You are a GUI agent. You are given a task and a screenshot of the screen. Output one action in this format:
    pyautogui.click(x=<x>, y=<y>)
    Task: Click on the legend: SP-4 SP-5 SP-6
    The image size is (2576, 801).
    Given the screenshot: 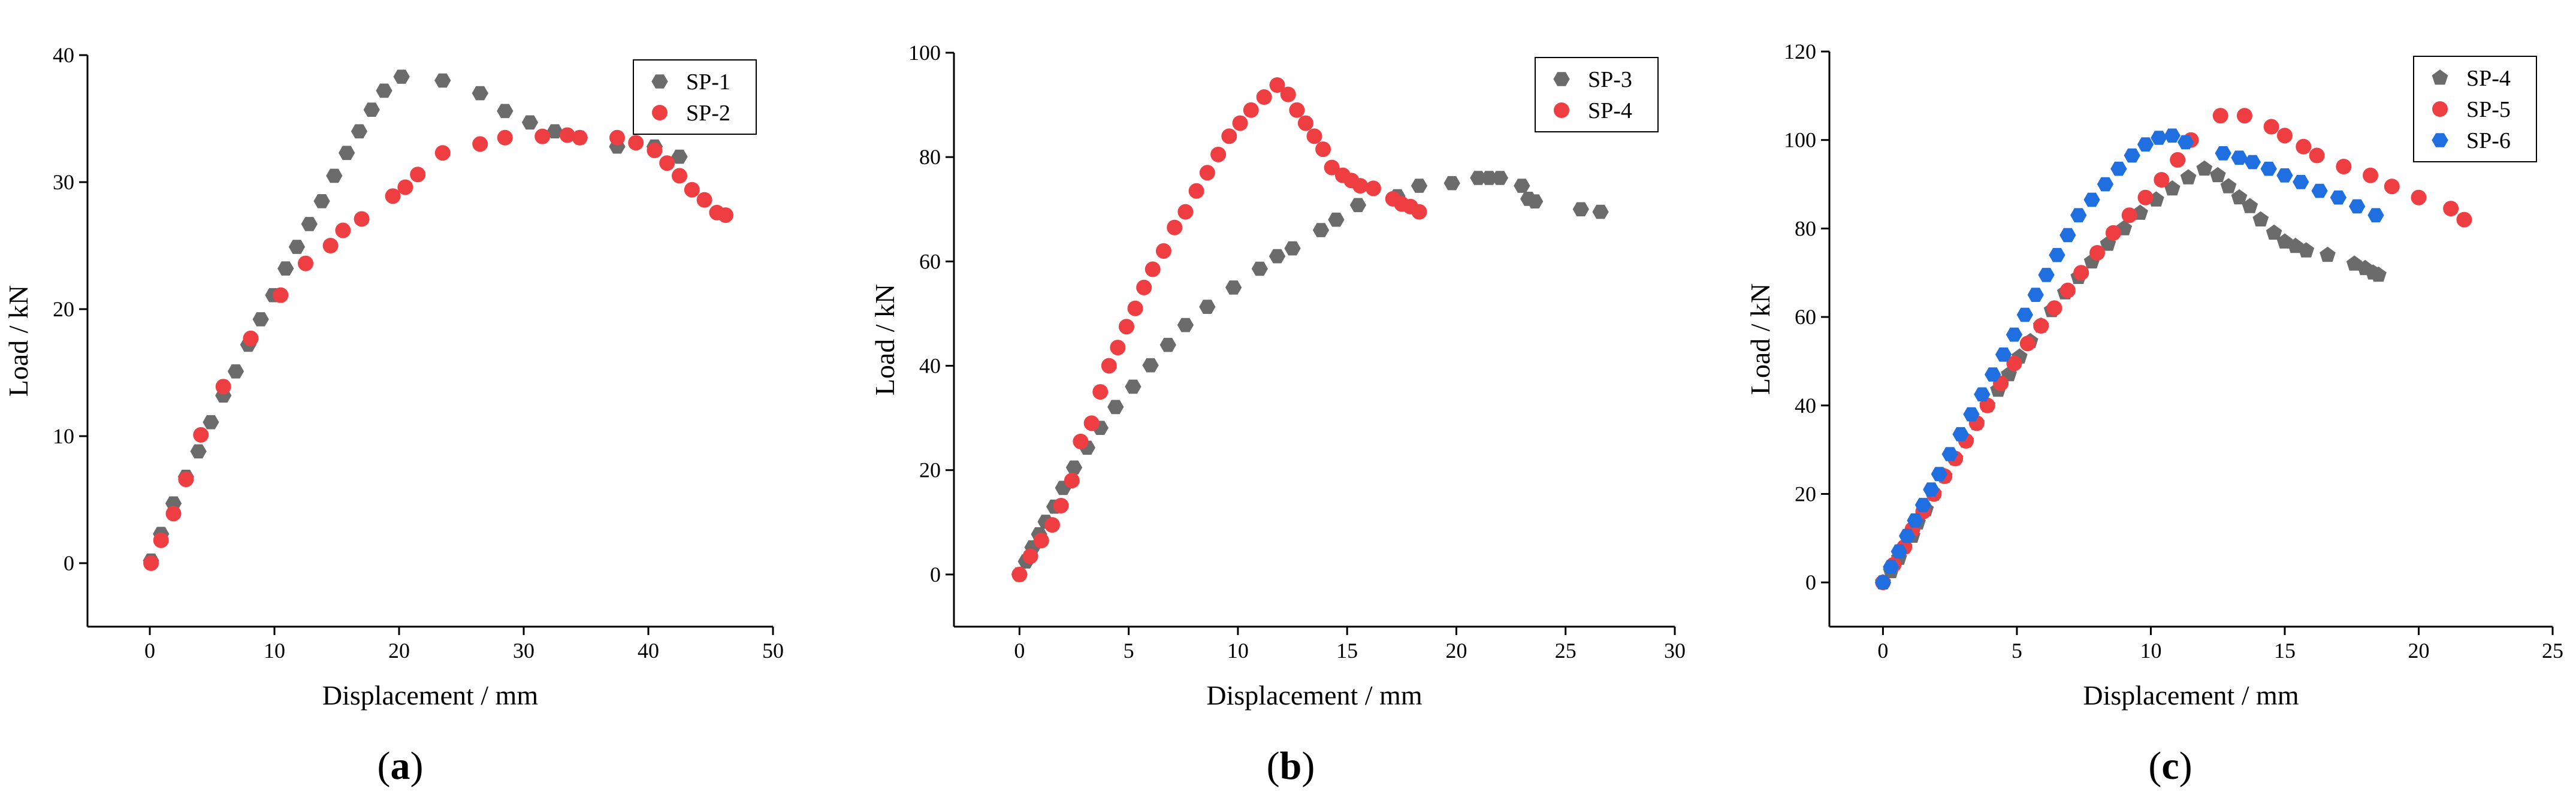 What is the action you would take?
    pyautogui.click(x=2475, y=109)
    